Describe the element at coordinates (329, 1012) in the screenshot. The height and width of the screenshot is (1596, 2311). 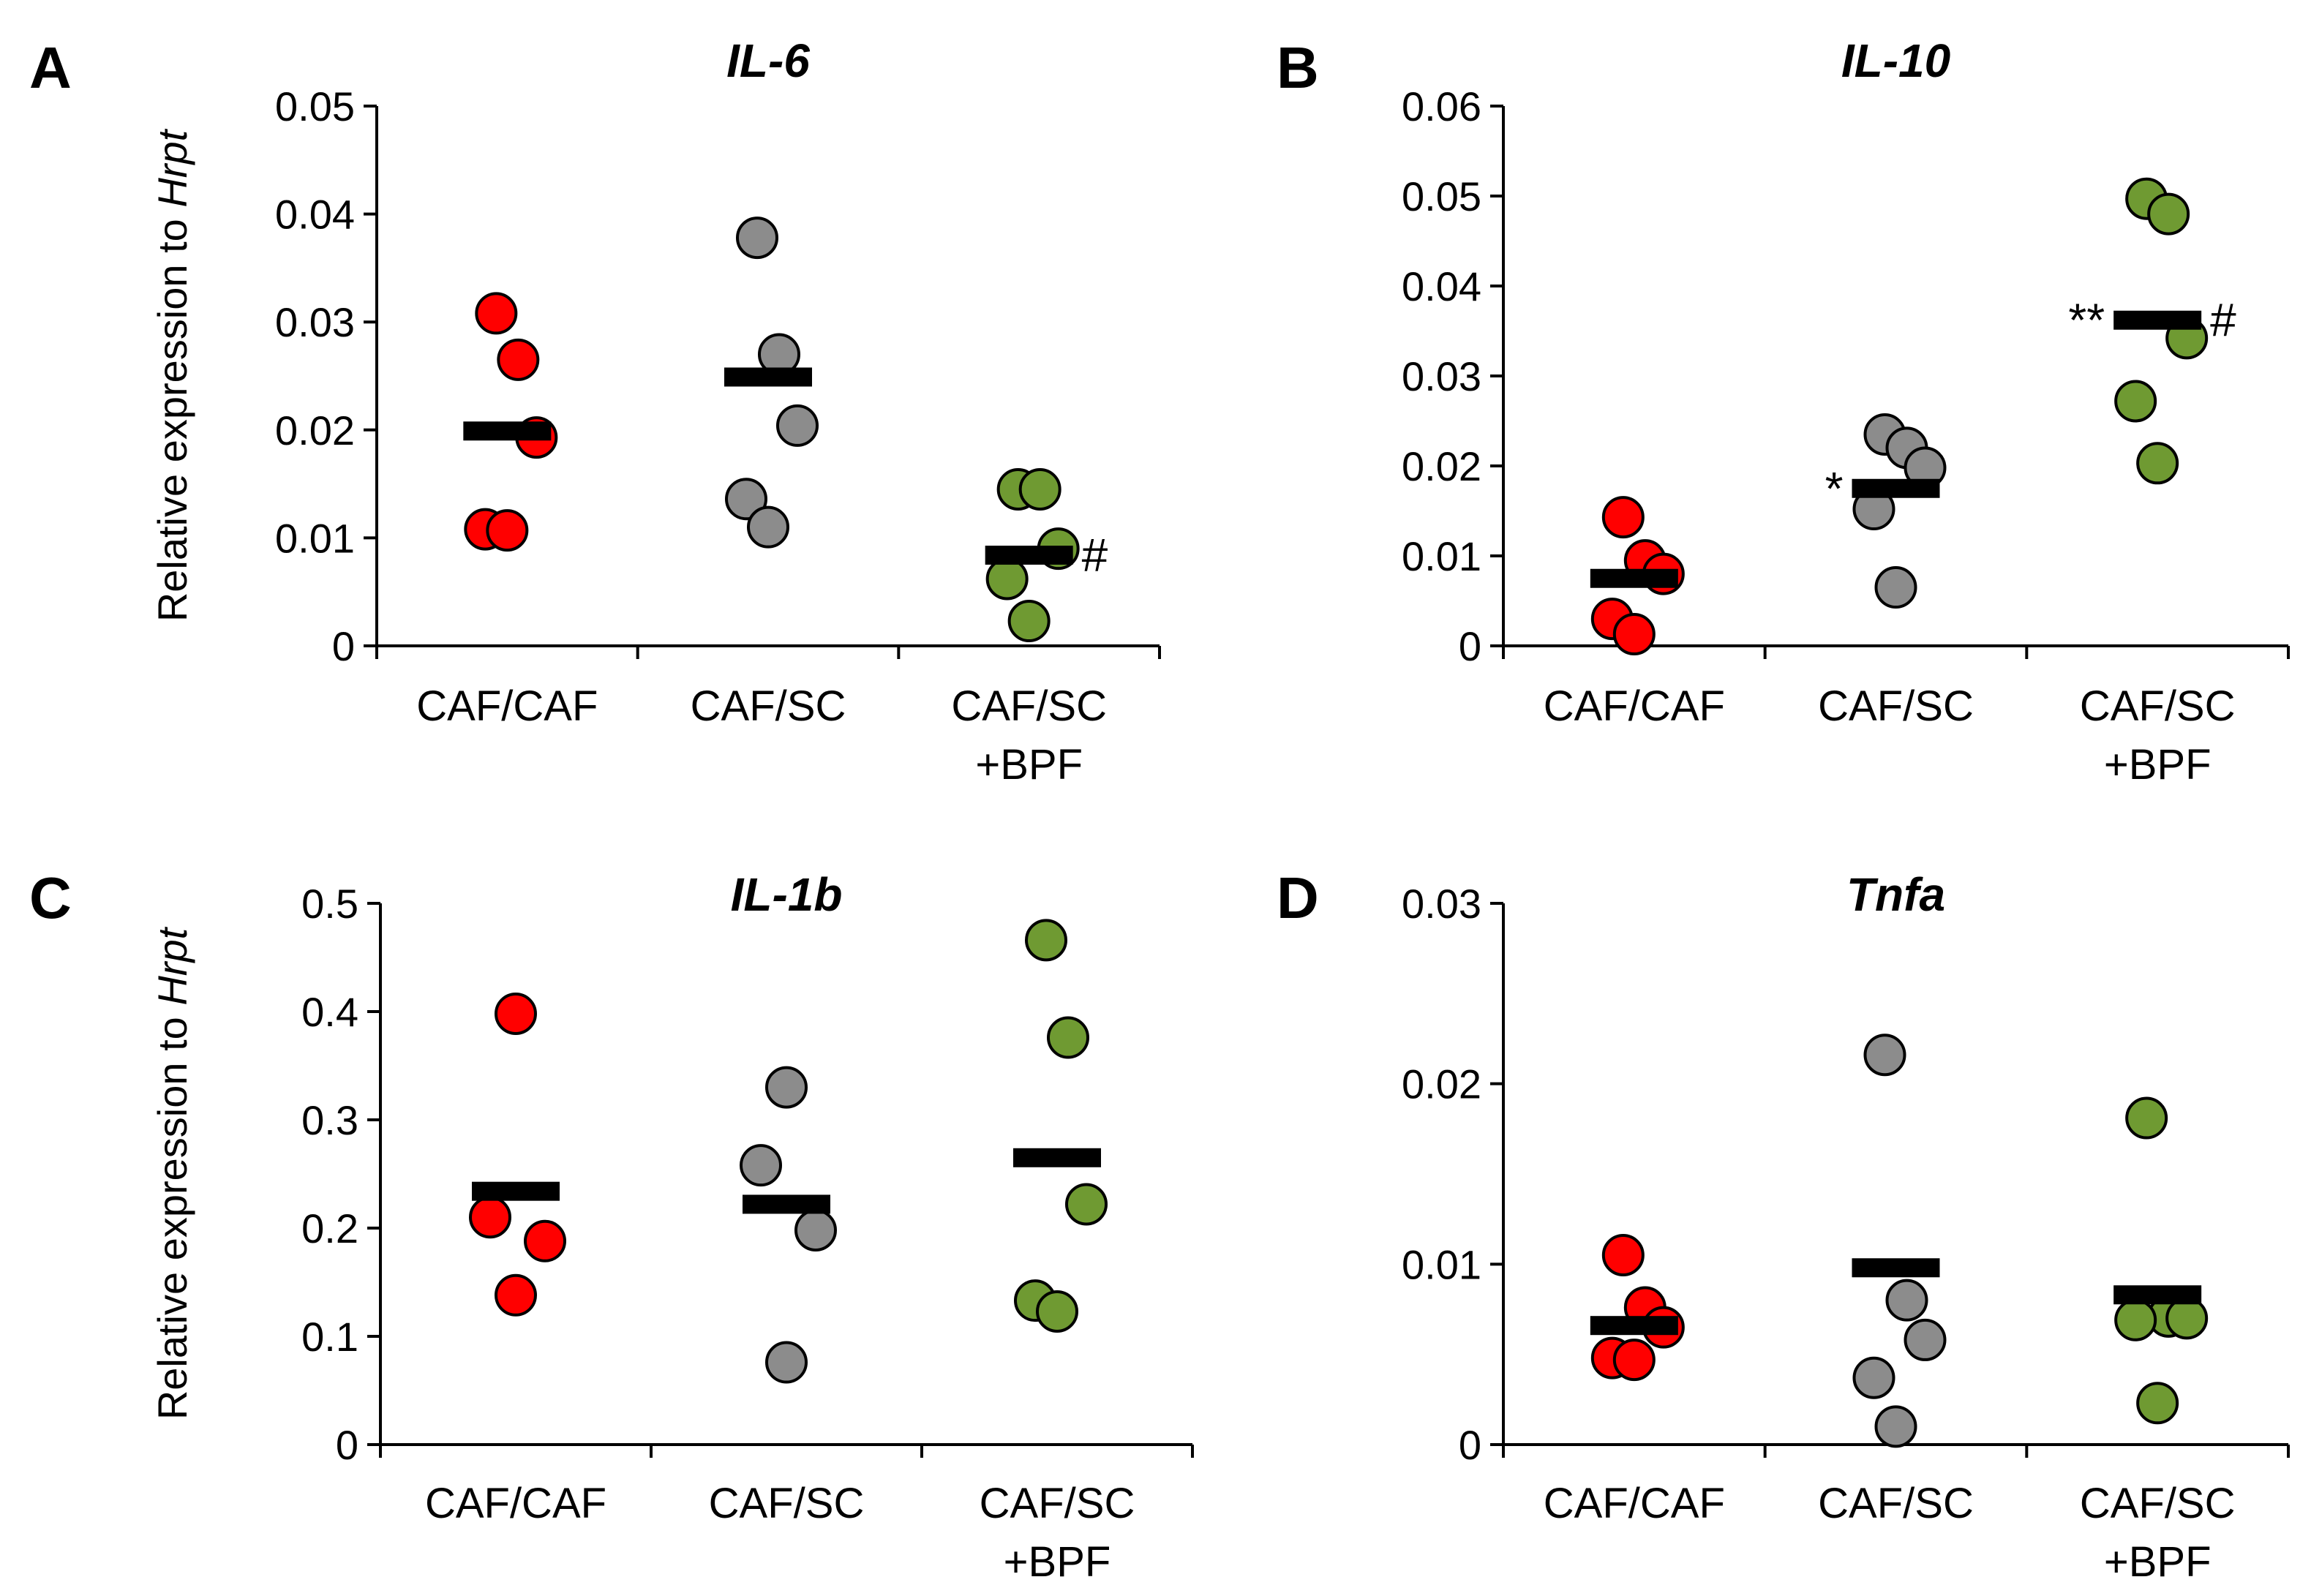
I see `y-tick-label: 0.4` at that location.